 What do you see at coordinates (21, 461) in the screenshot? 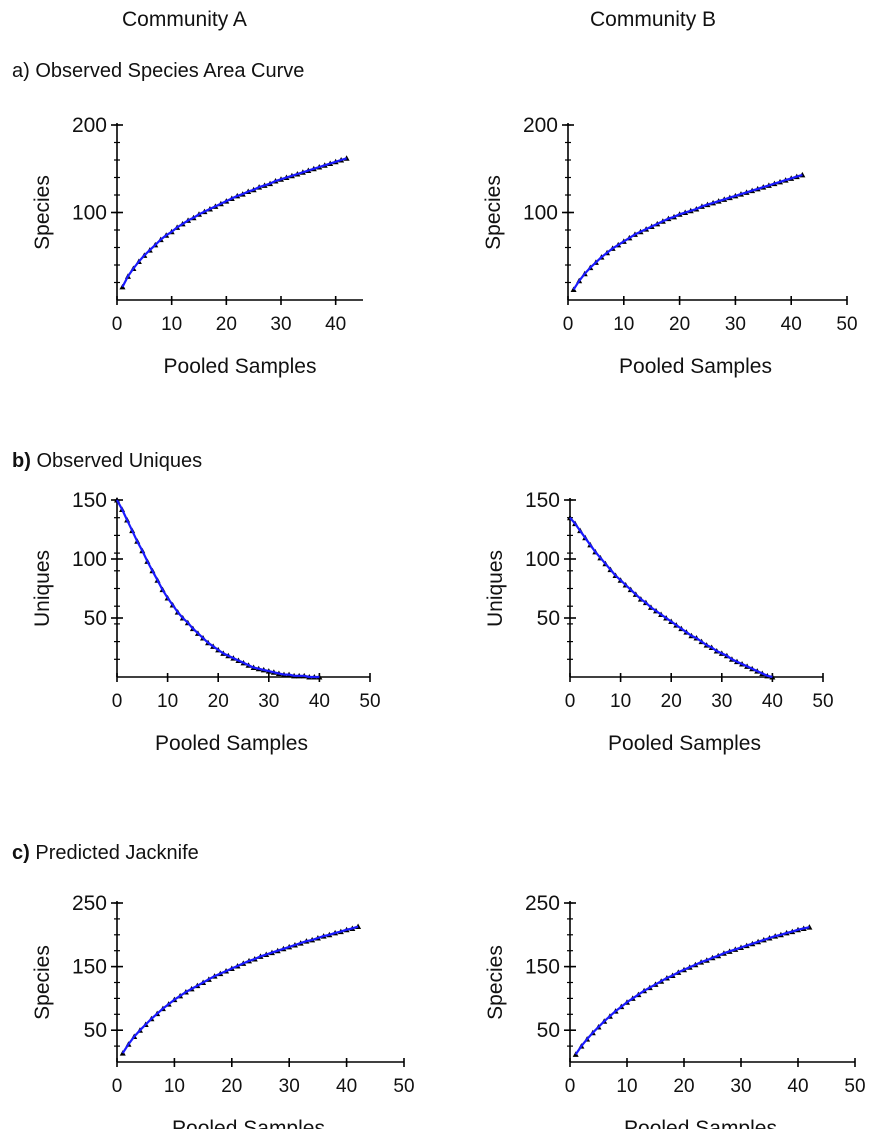
I see `section-letter-b: b)` at bounding box center [21, 461].